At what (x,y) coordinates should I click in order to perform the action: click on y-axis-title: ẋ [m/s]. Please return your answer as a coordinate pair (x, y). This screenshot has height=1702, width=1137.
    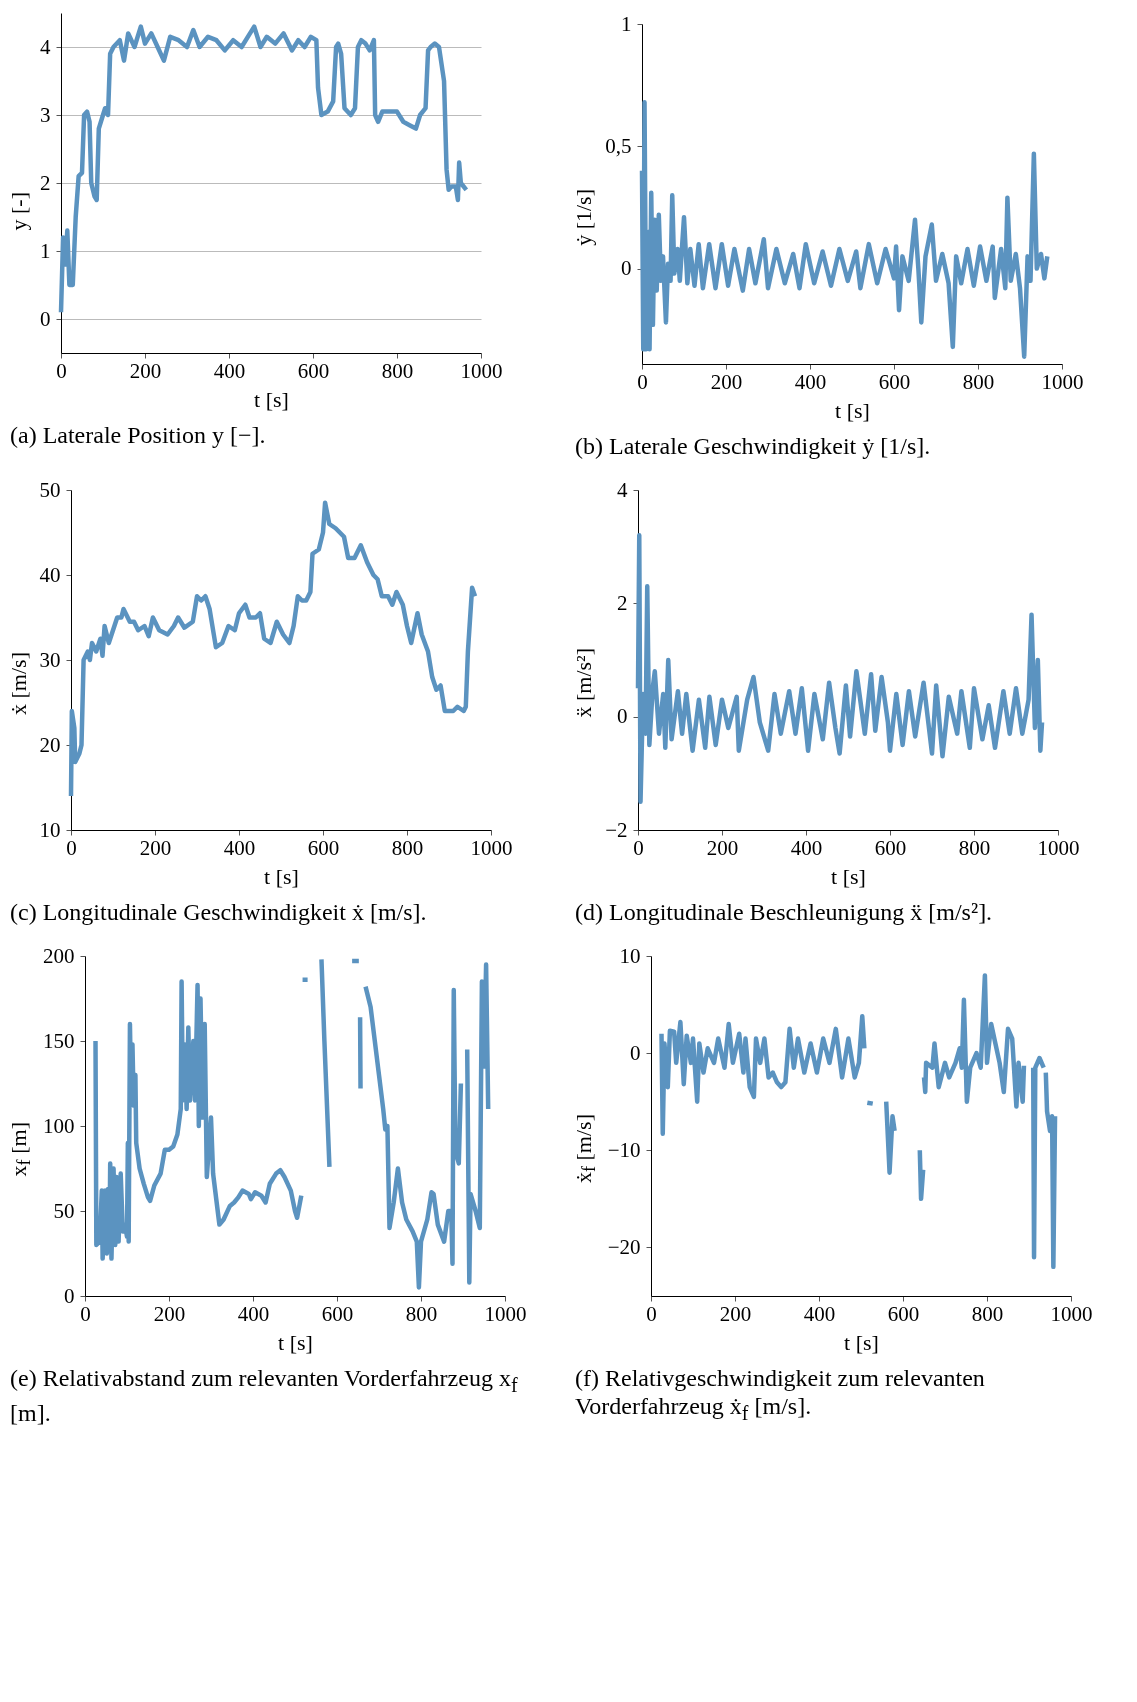
    Looking at the image, I should click on (19, 683).